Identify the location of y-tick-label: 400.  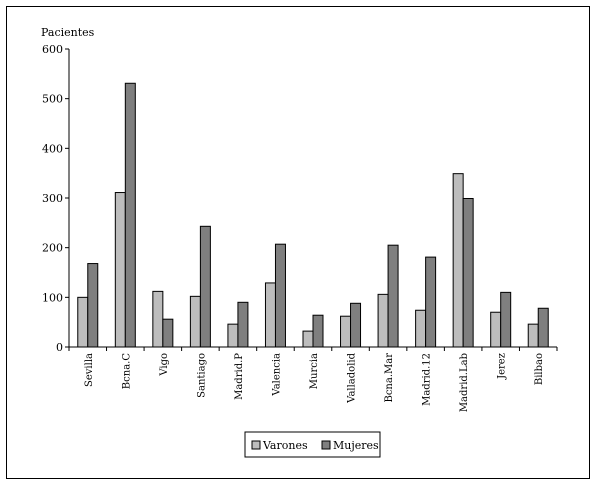
(52, 148).